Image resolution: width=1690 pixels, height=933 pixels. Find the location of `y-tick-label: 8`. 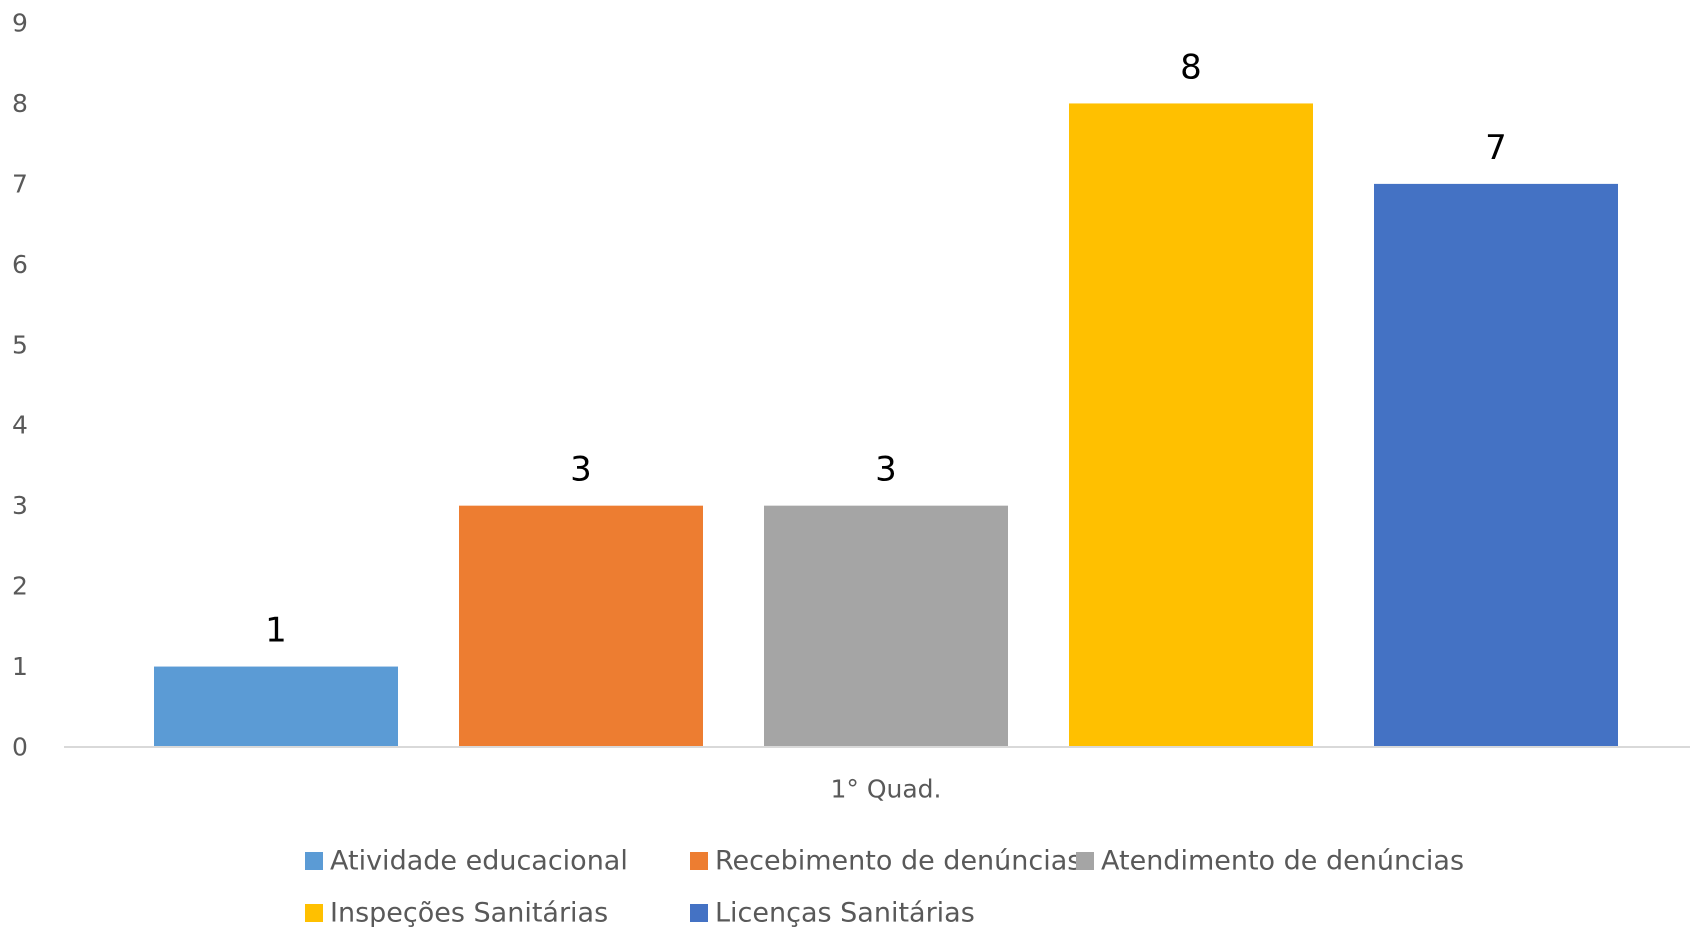

y-tick-label: 8 is located at coordinates (20, 103).